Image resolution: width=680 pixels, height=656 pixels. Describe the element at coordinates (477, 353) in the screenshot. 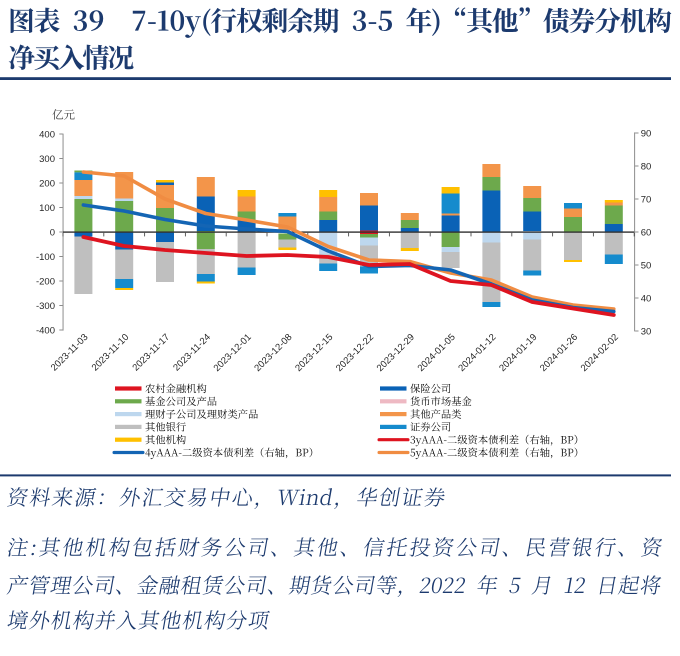

I see `svg-text: 2024-01-12` at that location.